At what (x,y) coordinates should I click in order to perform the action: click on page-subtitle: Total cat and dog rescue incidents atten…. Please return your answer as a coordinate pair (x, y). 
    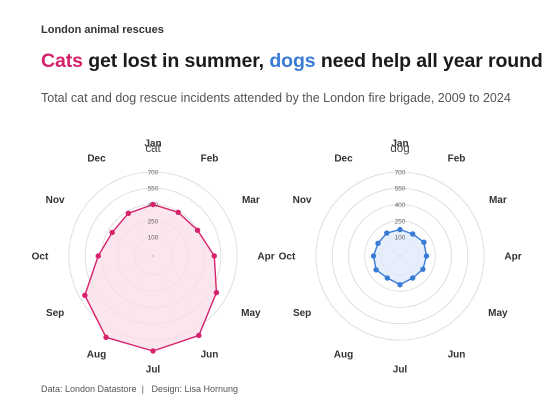
    Looking at the image, I should click on (276, 98).